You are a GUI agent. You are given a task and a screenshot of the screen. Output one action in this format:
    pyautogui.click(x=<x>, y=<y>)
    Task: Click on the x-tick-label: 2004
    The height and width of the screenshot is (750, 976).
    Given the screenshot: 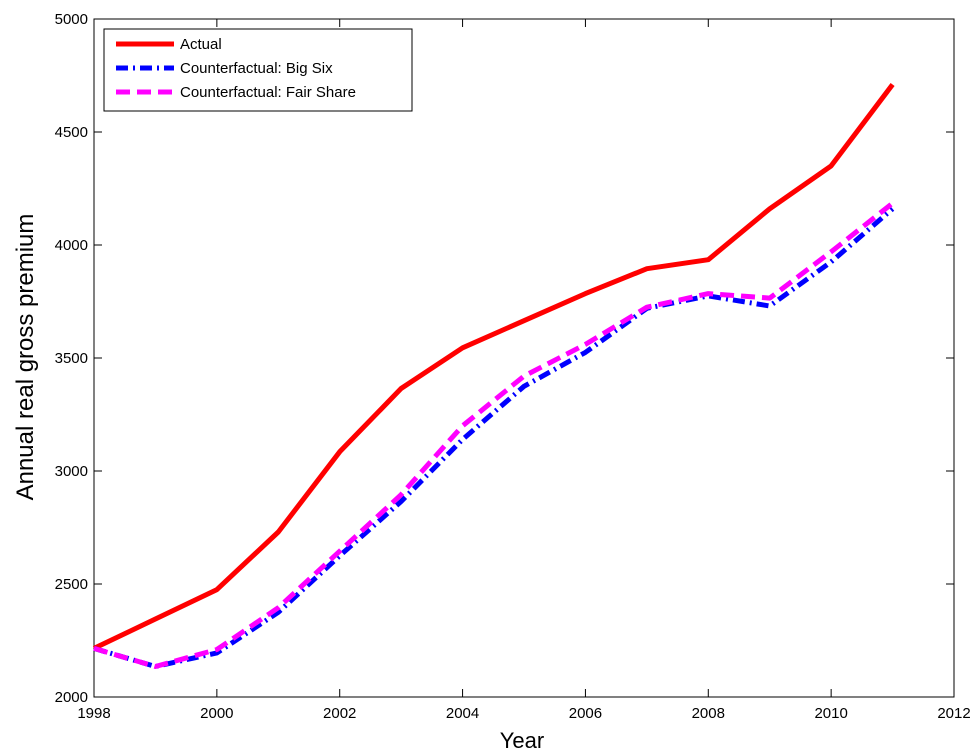 What is the action you would take?
    pyautogui.click(x=462, y=713)
    